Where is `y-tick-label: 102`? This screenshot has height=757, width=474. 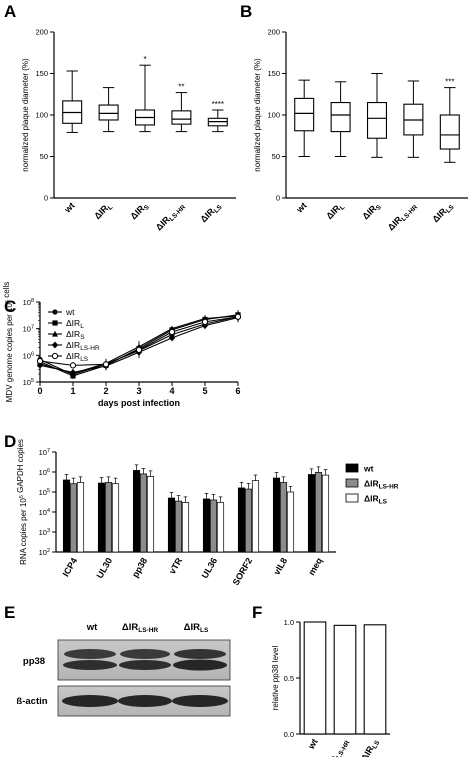 y-tick-label: 102 is located at coordinates (44, 552).